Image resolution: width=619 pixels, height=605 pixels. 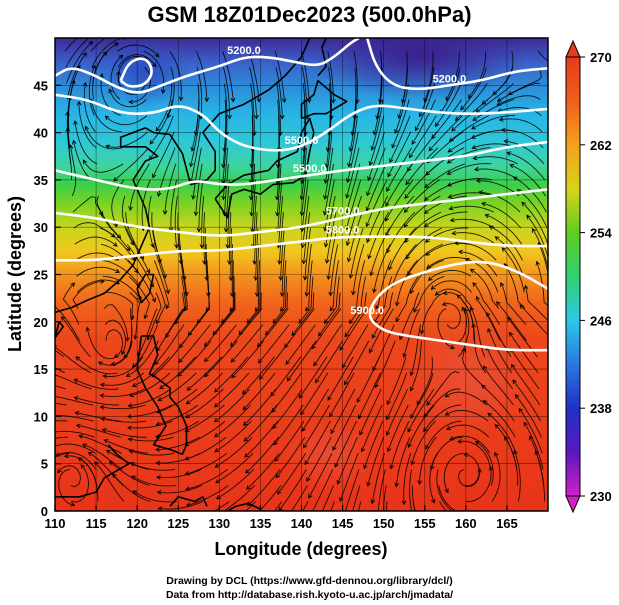 What do you see at coordinates (41, 180) in the screenshot?
I see `y-tick-label: 35` at bounding box center [41, 180].